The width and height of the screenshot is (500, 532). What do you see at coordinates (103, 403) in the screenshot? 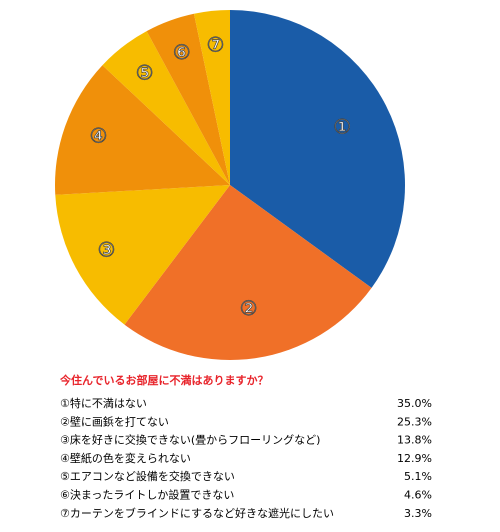
I see `legend-label: ①特に不満はない` at bounding box center [103, 403].